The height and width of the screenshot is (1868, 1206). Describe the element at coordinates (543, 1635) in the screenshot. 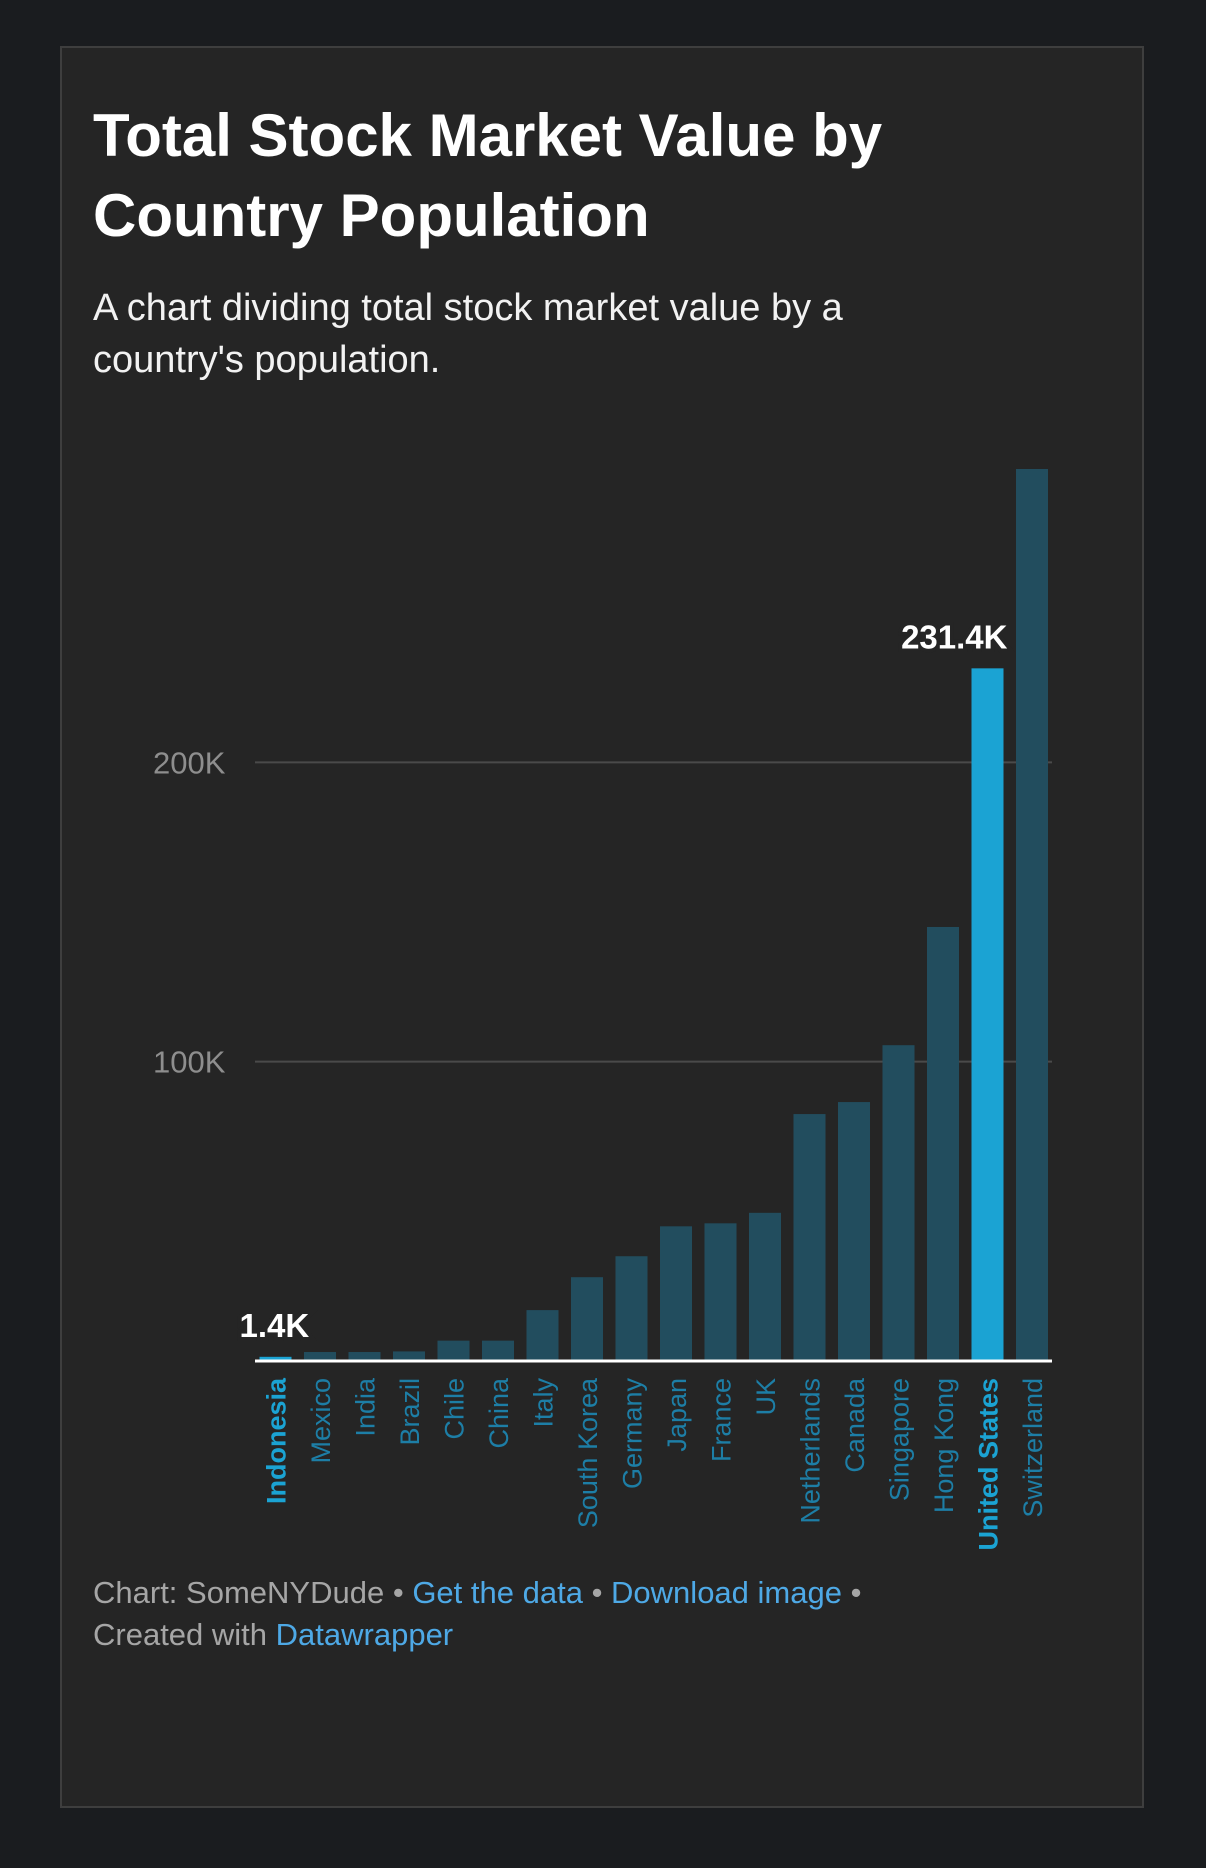

I see `footer-line-2: Created with Datawrapper` at that location.